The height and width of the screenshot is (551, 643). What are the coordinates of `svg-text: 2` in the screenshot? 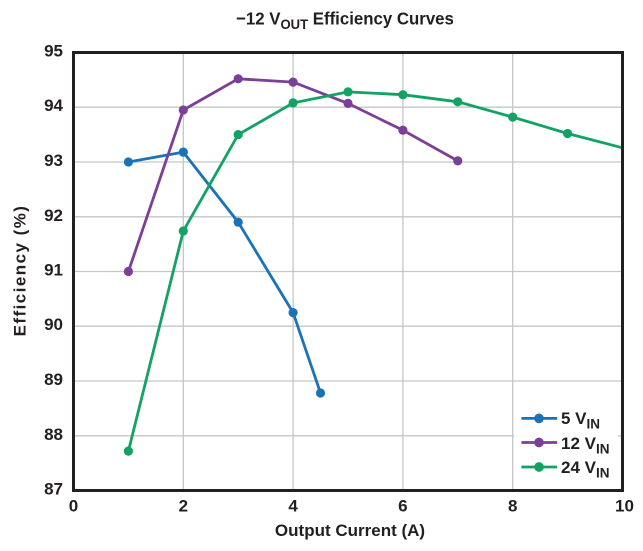 It's located at (183, 506).